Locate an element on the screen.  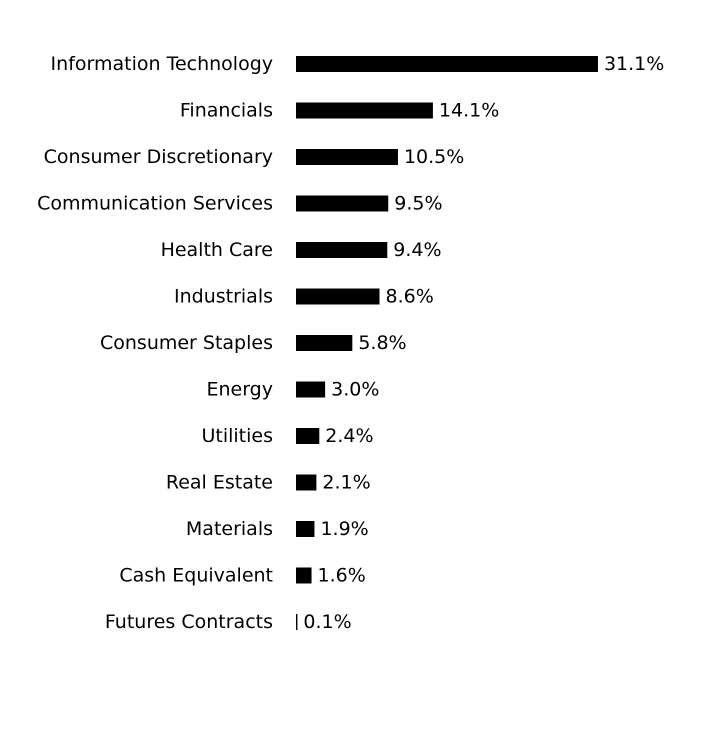
category-label-health-care: Health Care is located at coordinates (217, 250).